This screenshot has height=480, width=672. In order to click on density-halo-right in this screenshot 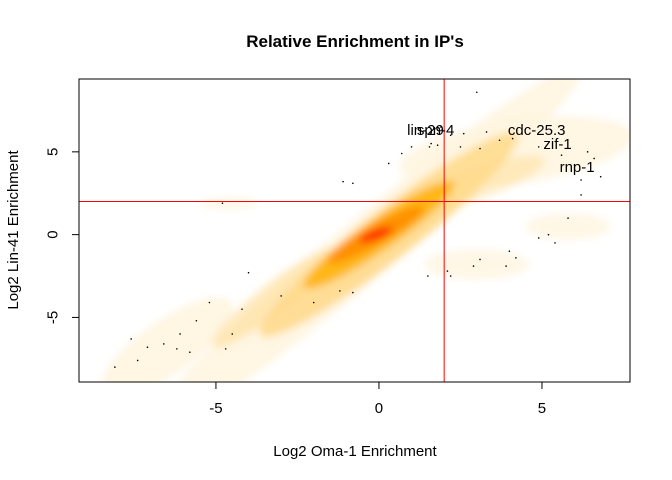, I will do `click(568, 226)`.